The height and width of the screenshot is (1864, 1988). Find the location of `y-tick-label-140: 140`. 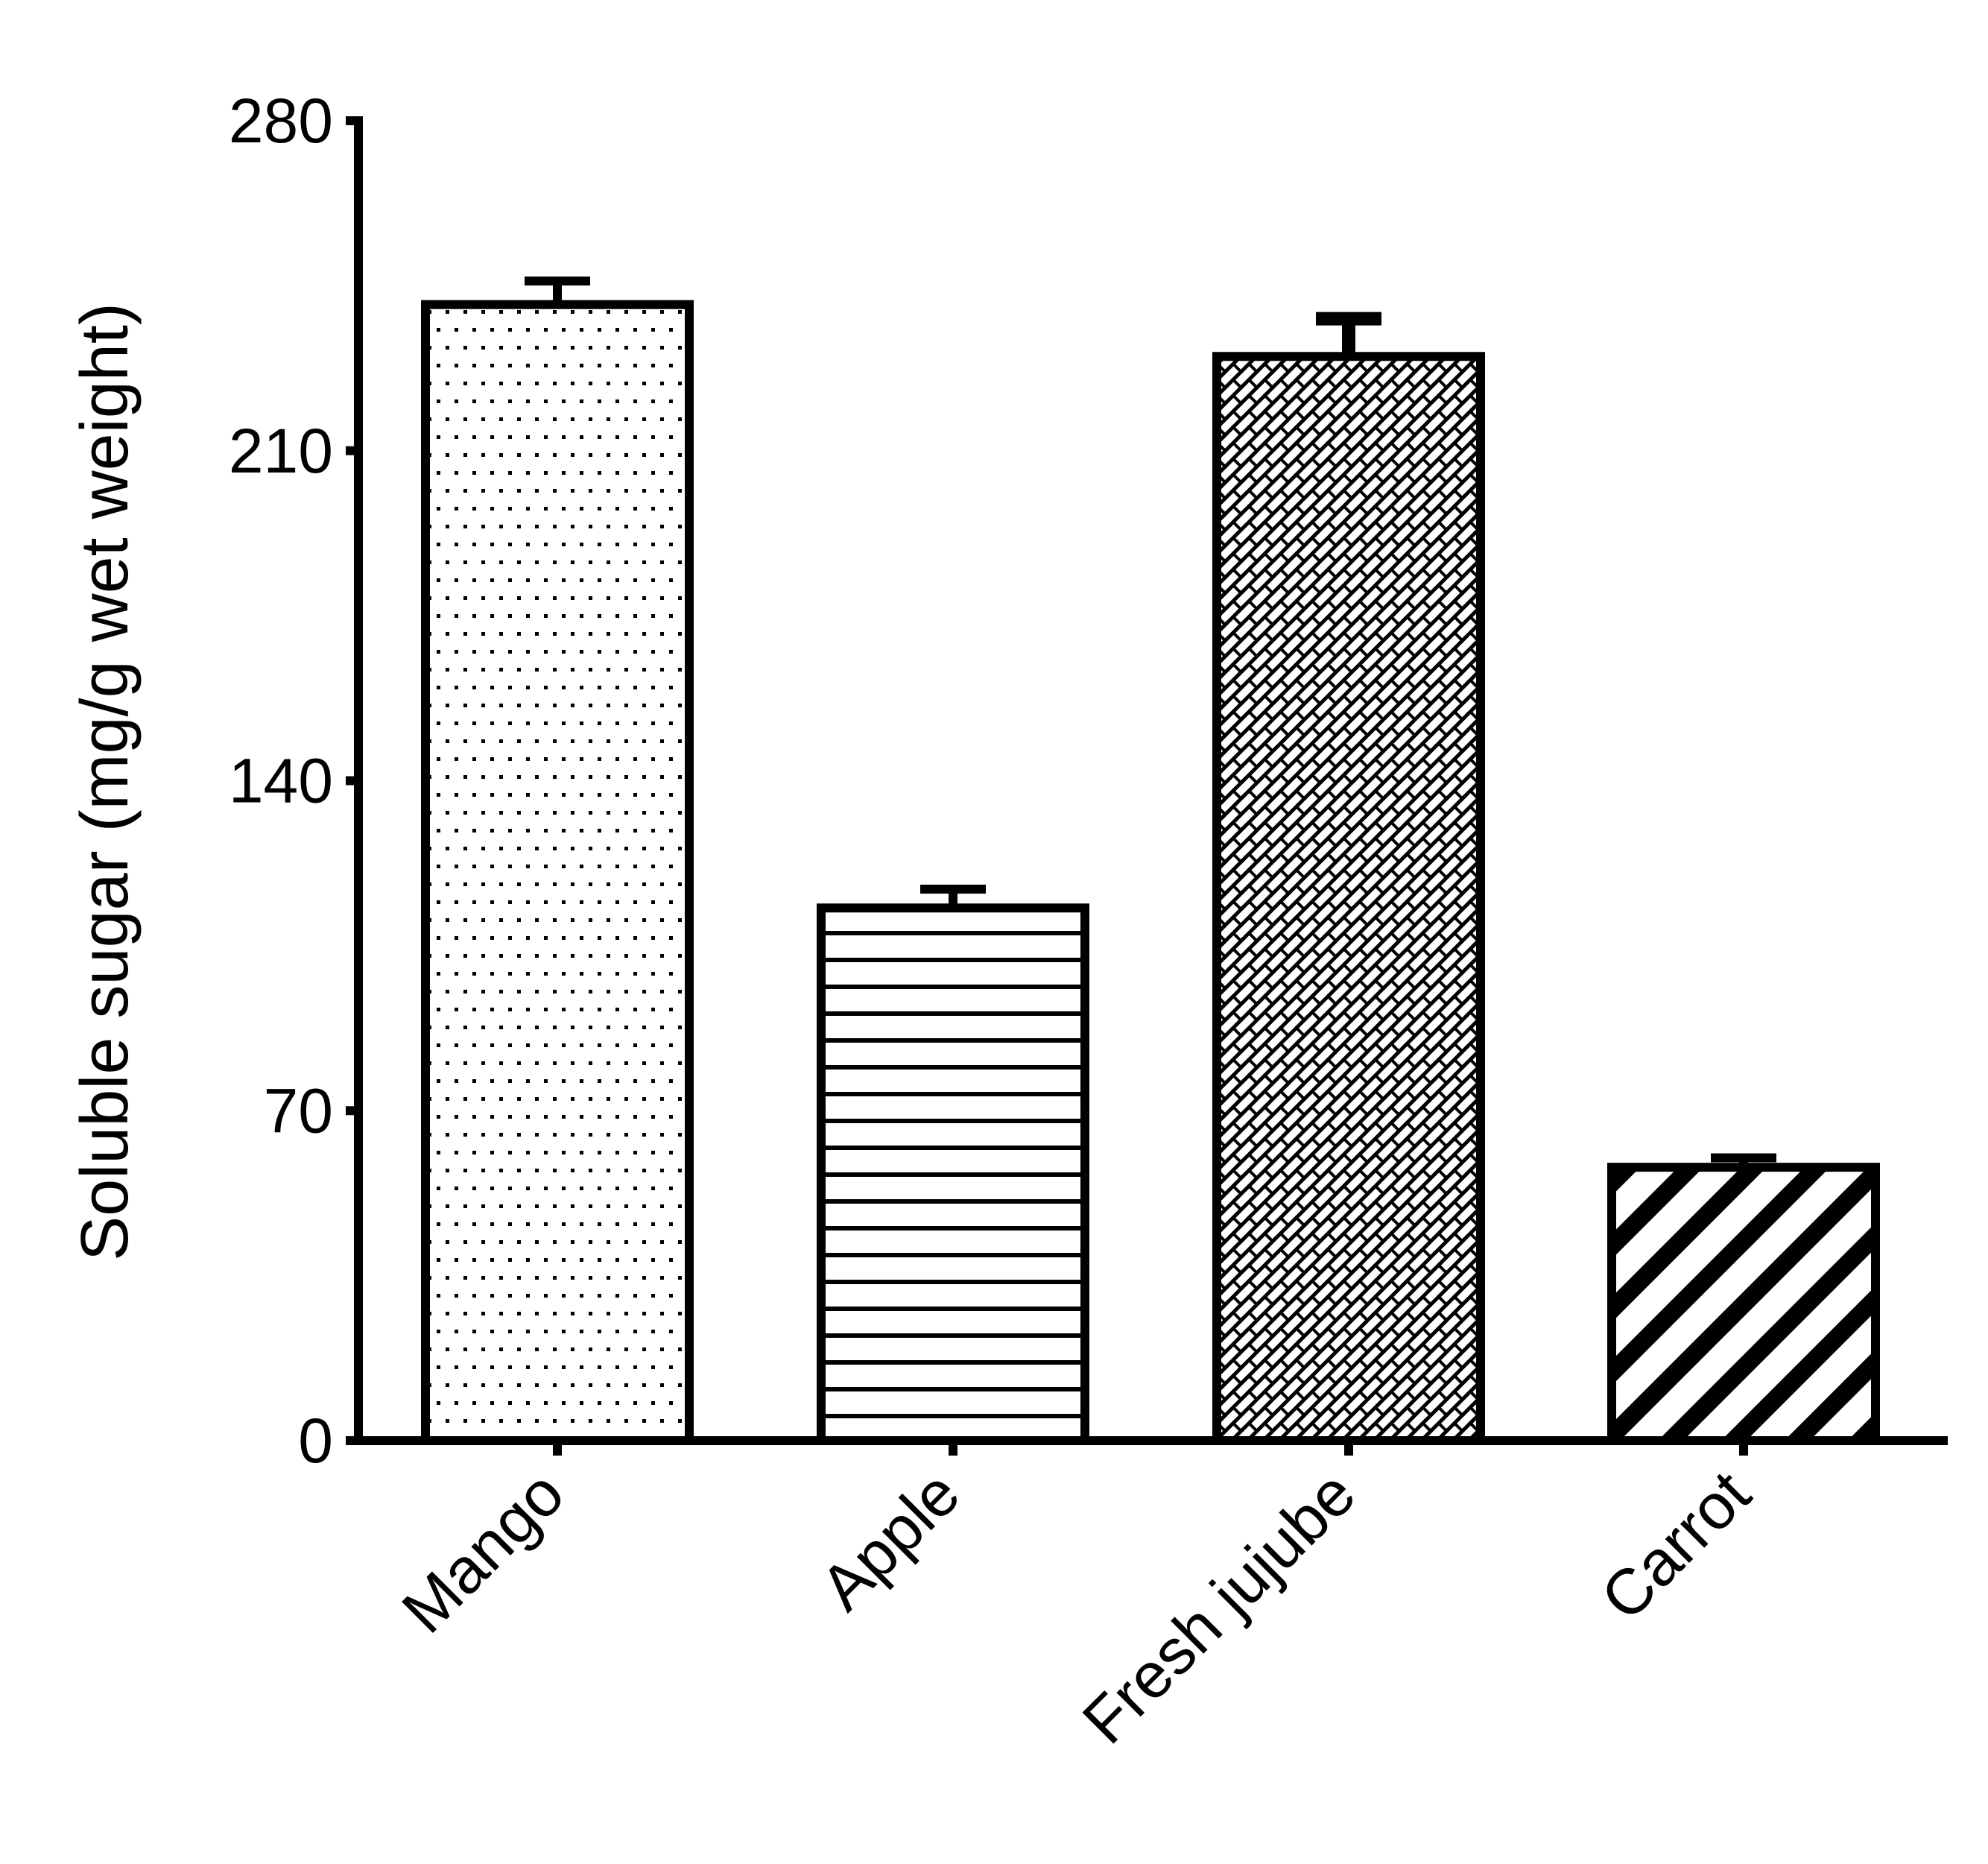

y-tick-label-140: 140 is located at coordinates (281, 781).